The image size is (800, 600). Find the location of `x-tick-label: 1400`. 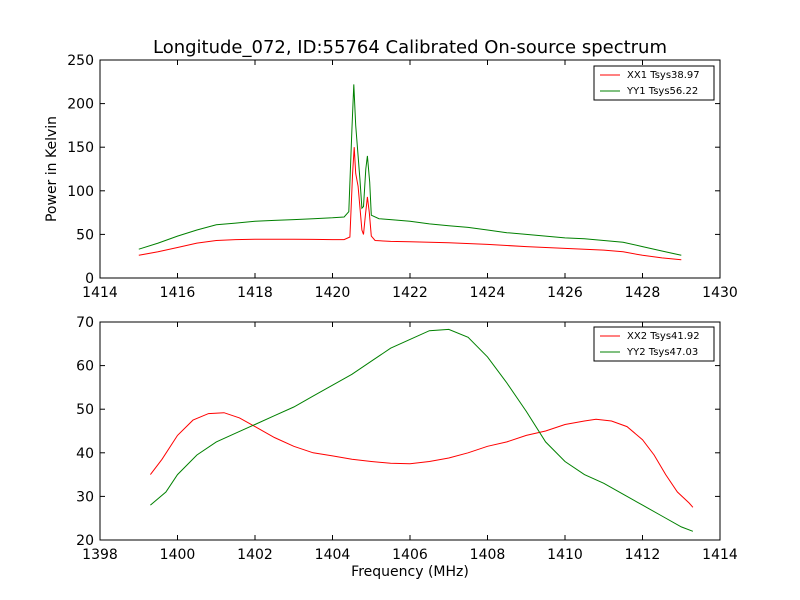

x-tick-label: 1400 is located at coordinates (178, 555).